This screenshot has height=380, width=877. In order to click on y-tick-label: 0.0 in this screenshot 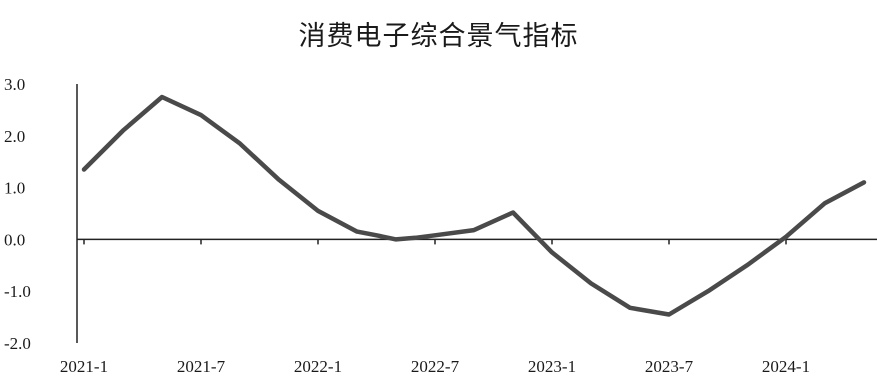, I will do `click(14, 239)`.